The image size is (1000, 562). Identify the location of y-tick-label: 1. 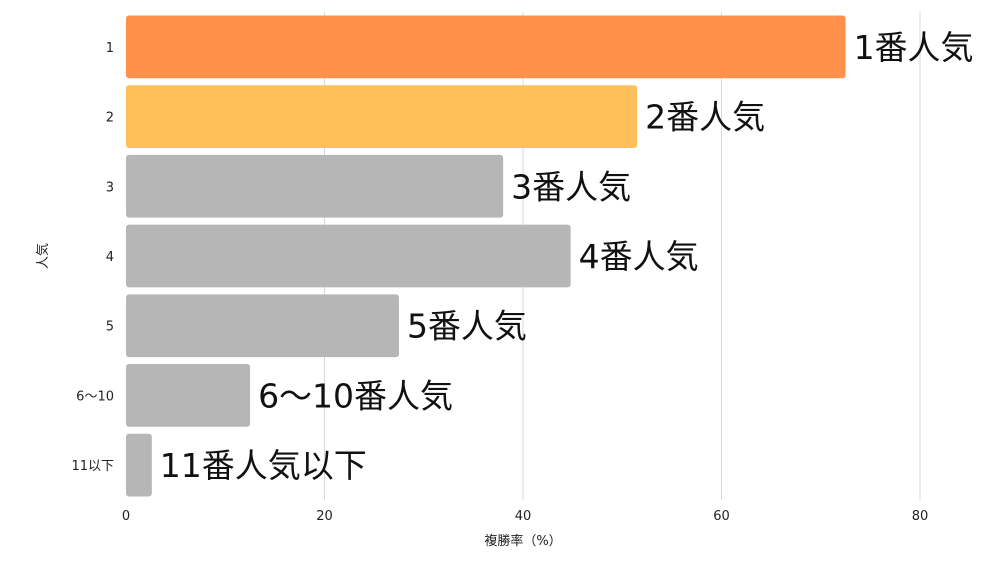
(110, 48).